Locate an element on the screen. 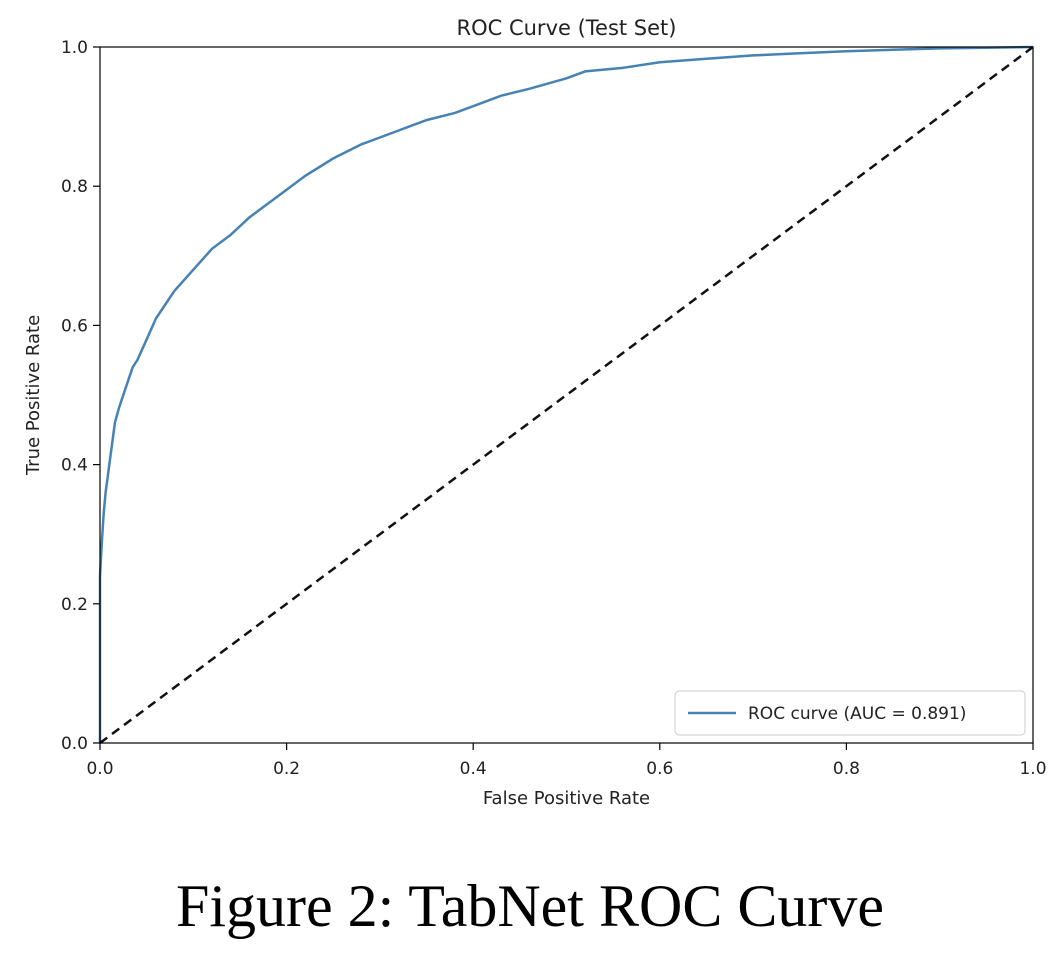 Image resolution: width=1060 pixels, height=954 pixels. x-axis-ticks: 0.0 0.2 0.4 0.6 0.8 1.0 is located at coordinates (566, 761).